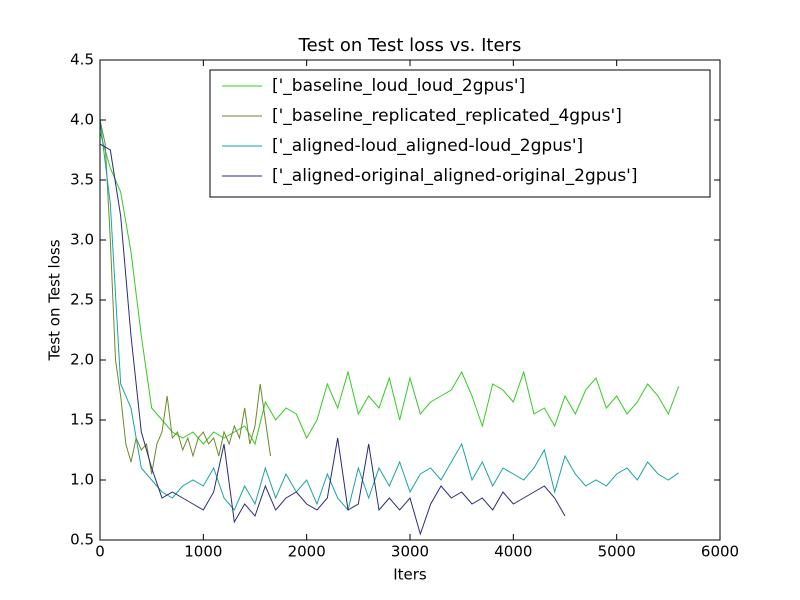  I want to click on legend-label: ['_aligned-loud_aligned-loud_2gpus'], so click(427, 146).